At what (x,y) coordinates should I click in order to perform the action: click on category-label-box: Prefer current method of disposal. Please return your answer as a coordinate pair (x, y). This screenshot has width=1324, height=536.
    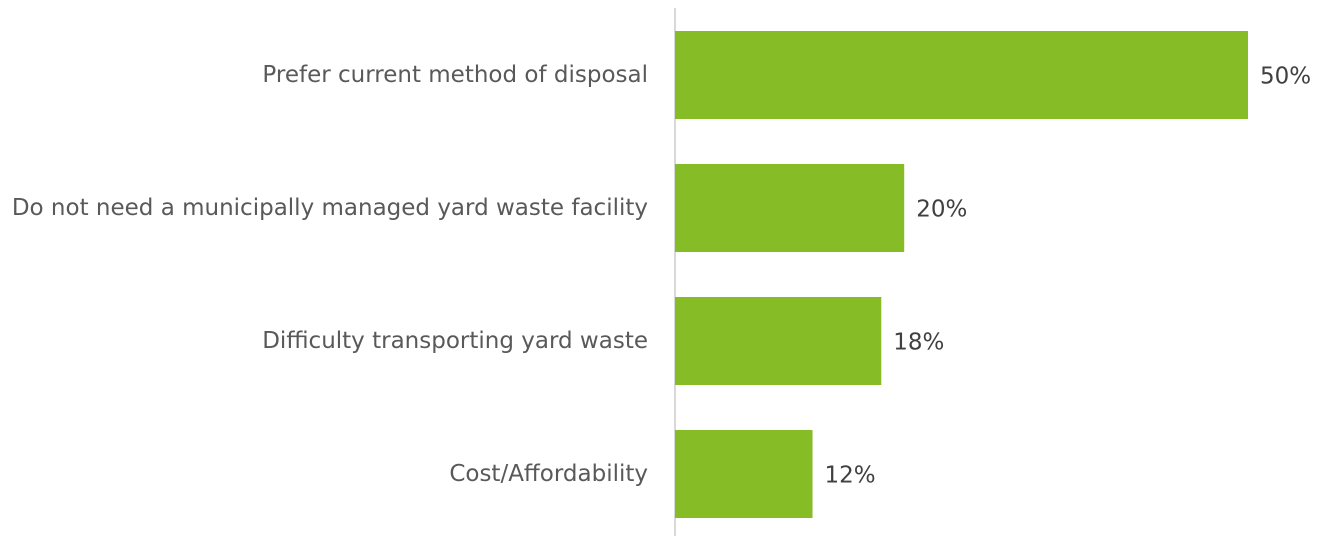
    Looking at the image, I should click on (324, 75).